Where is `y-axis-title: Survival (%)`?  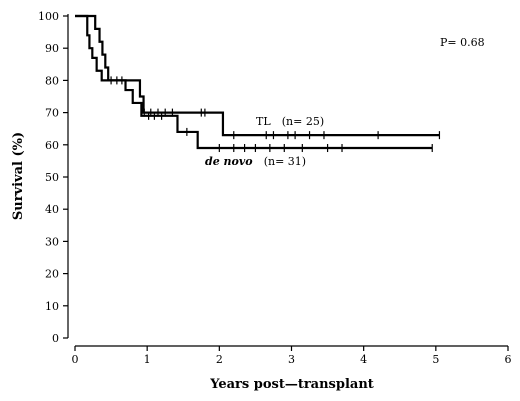
y-axis-title: Survival (%) is located at coordinates (18, 176).